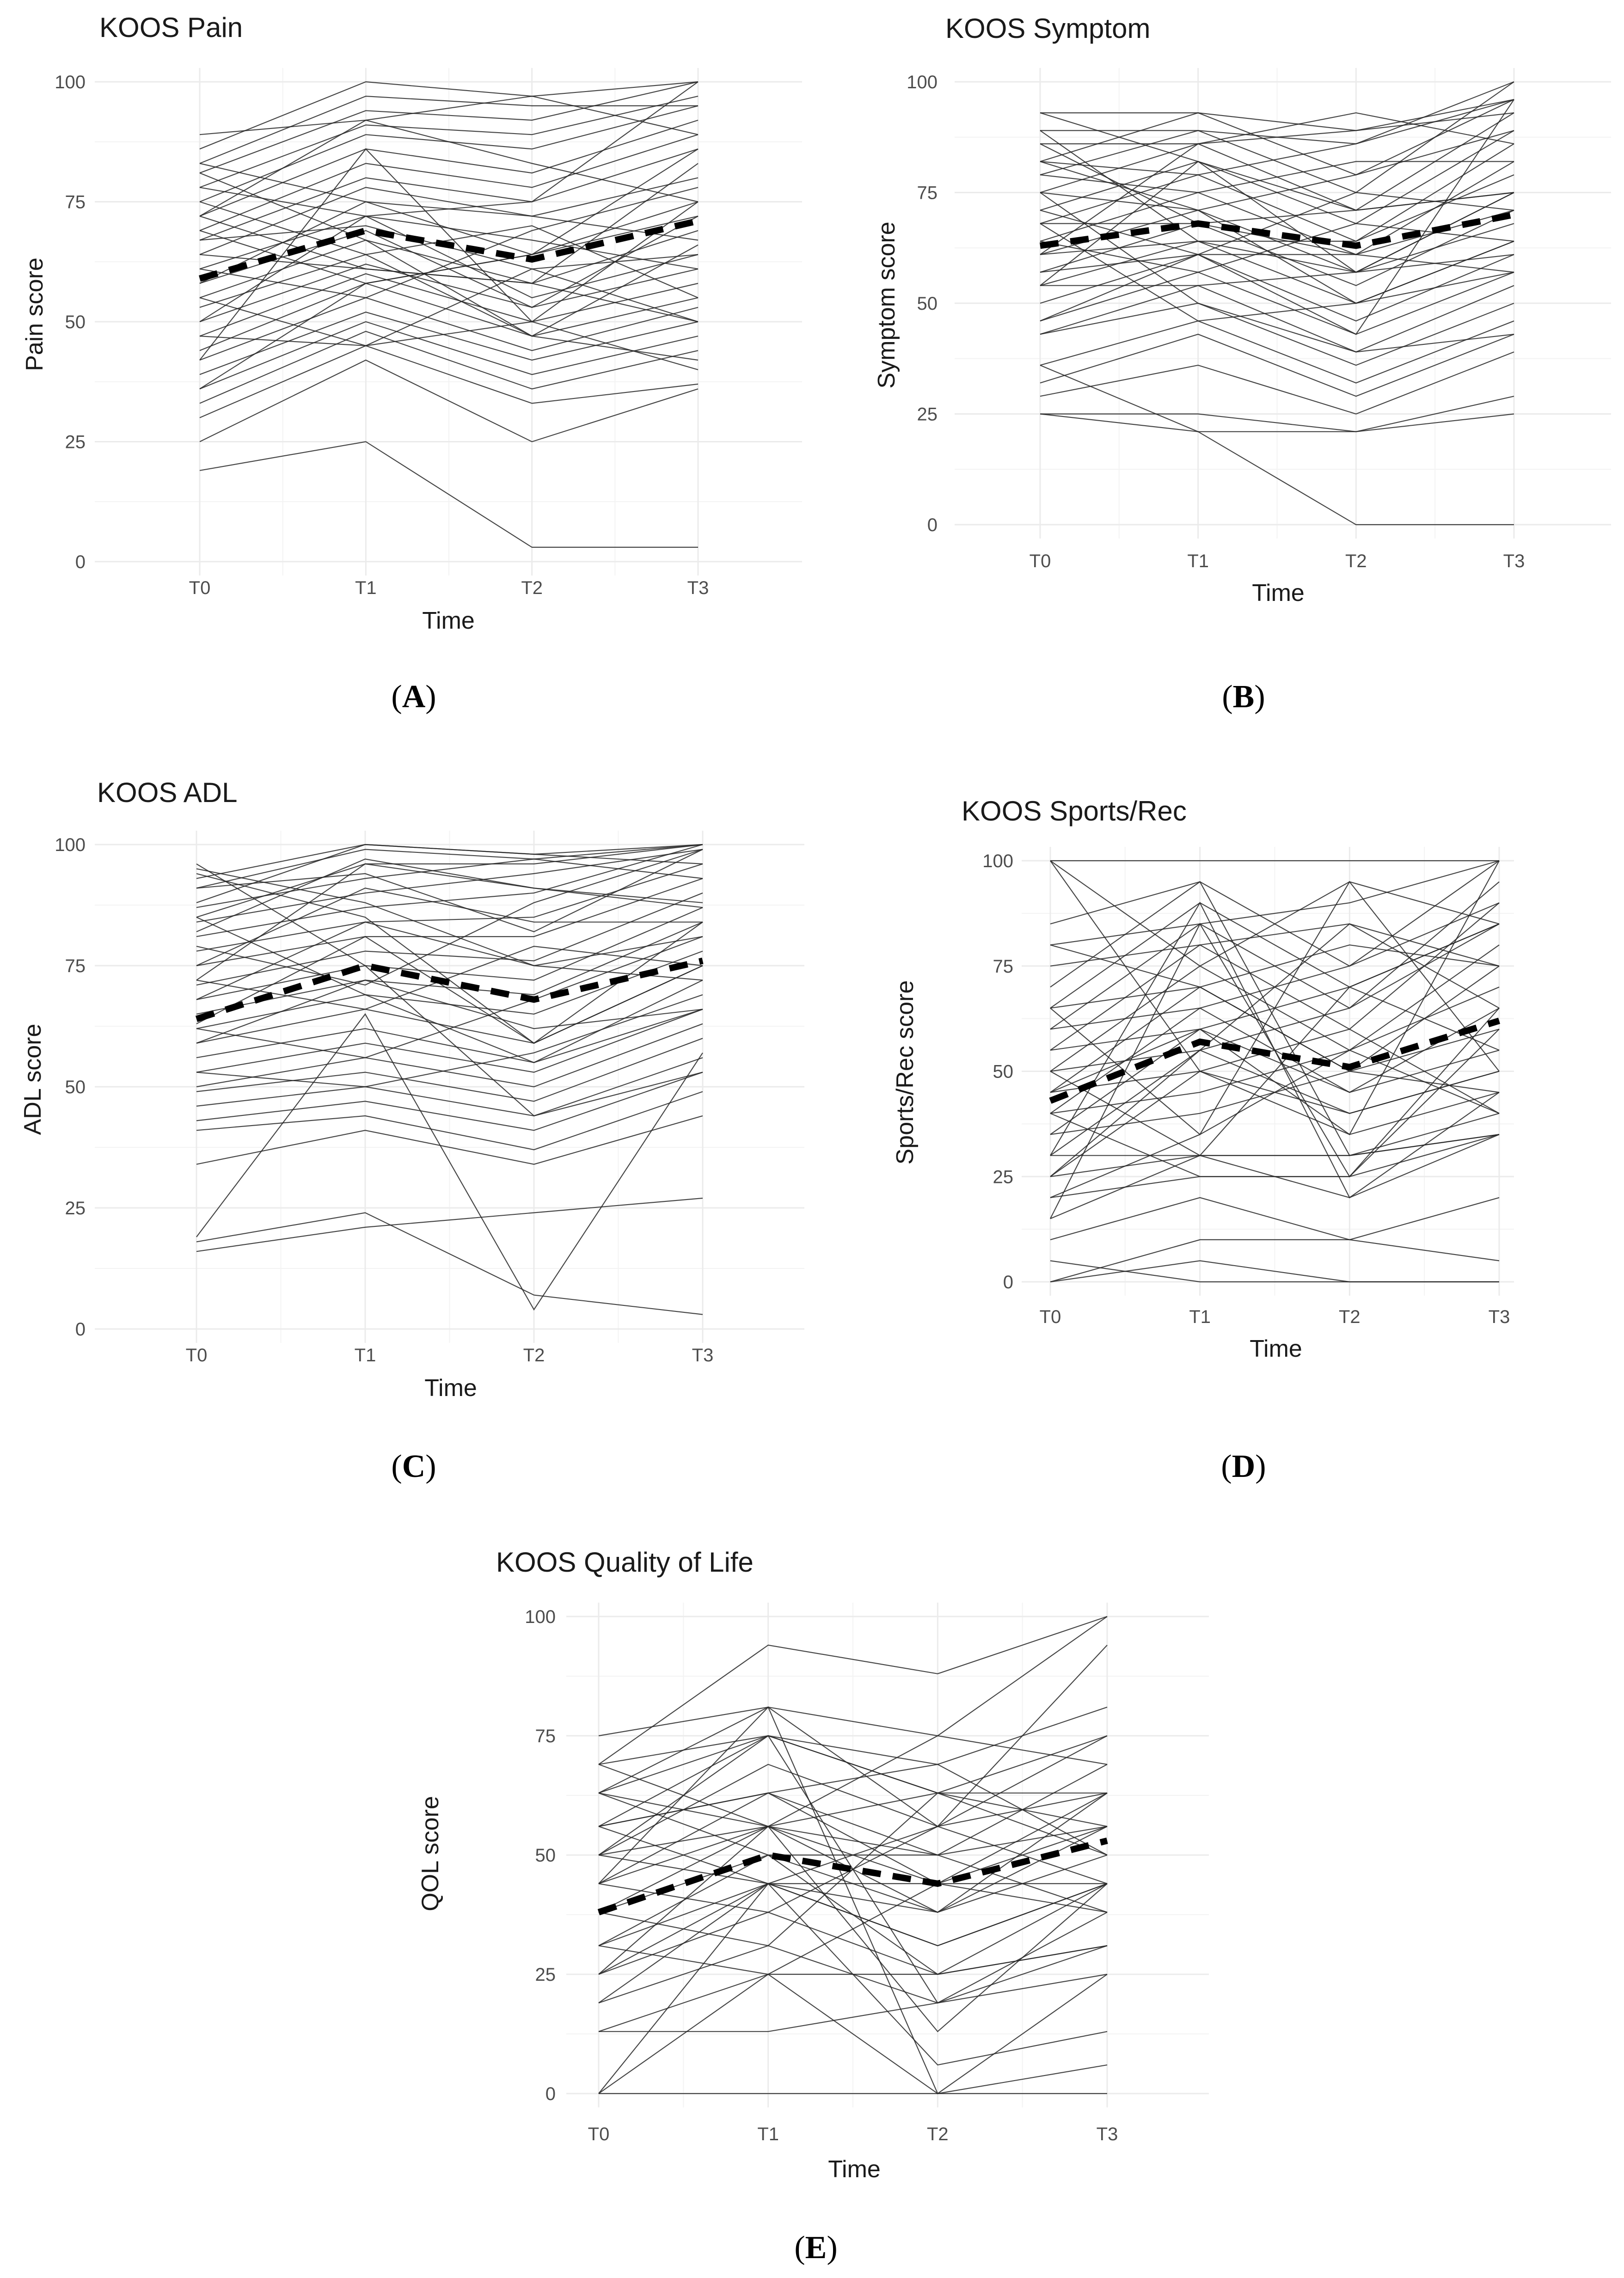  What do you see at coordinates (430, 1853) in the screenshot?
I see `y-axis-title: QOL score` at bounding box center [430, 1853].